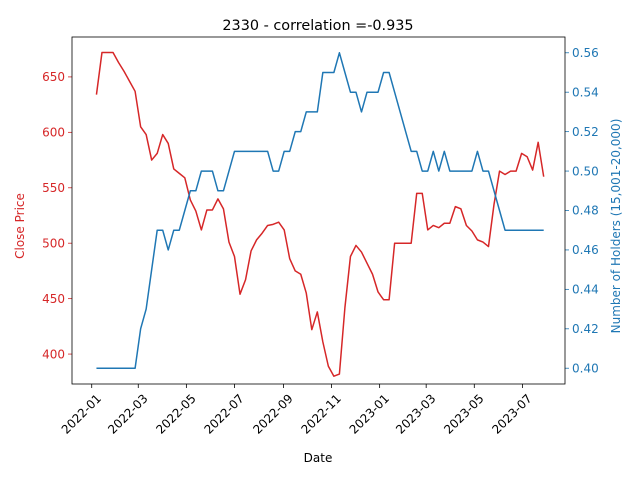 The image size is (640, 485). I want to click on y-right-tick-label: 0.46, so click(585, 250).